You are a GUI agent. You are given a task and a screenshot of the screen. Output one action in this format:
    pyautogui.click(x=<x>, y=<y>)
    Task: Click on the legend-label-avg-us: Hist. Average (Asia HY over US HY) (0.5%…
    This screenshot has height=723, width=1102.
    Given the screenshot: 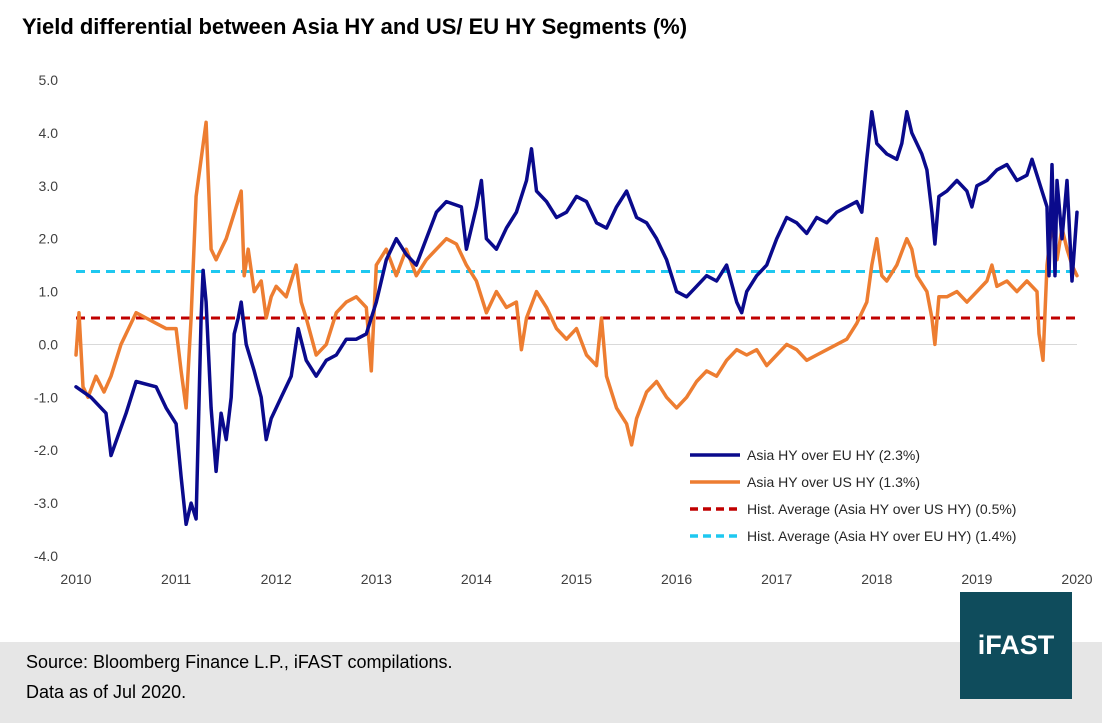 What is the action you would take?
    pyautogui.click(x=881, y=509)
    